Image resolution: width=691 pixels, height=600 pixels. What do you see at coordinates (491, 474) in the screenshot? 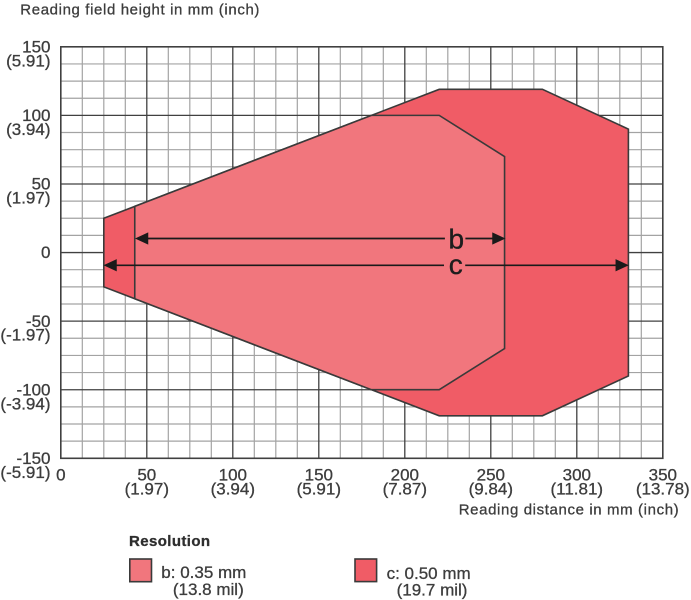
I see `svg-text: 250` at bounding box center [491, 474].